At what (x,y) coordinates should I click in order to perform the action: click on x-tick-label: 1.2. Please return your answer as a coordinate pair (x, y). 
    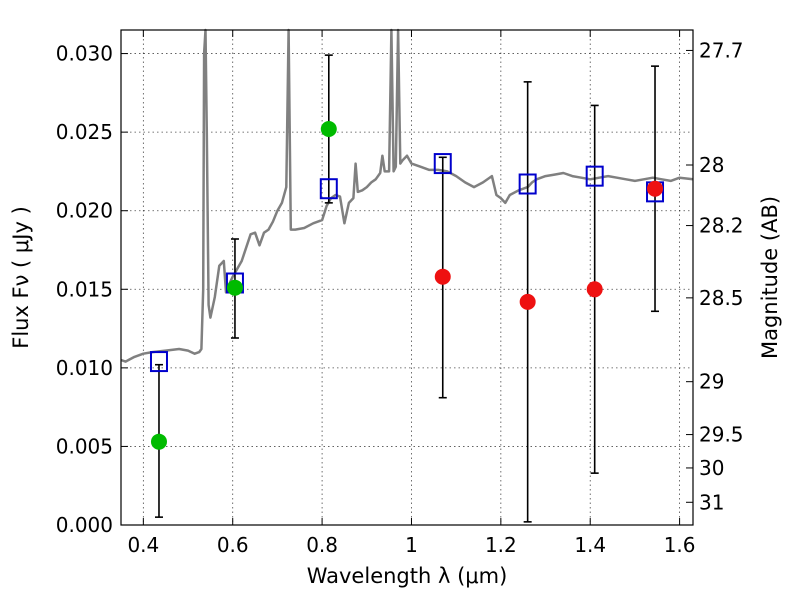
    Looking at the image, I should click on (501, 545).